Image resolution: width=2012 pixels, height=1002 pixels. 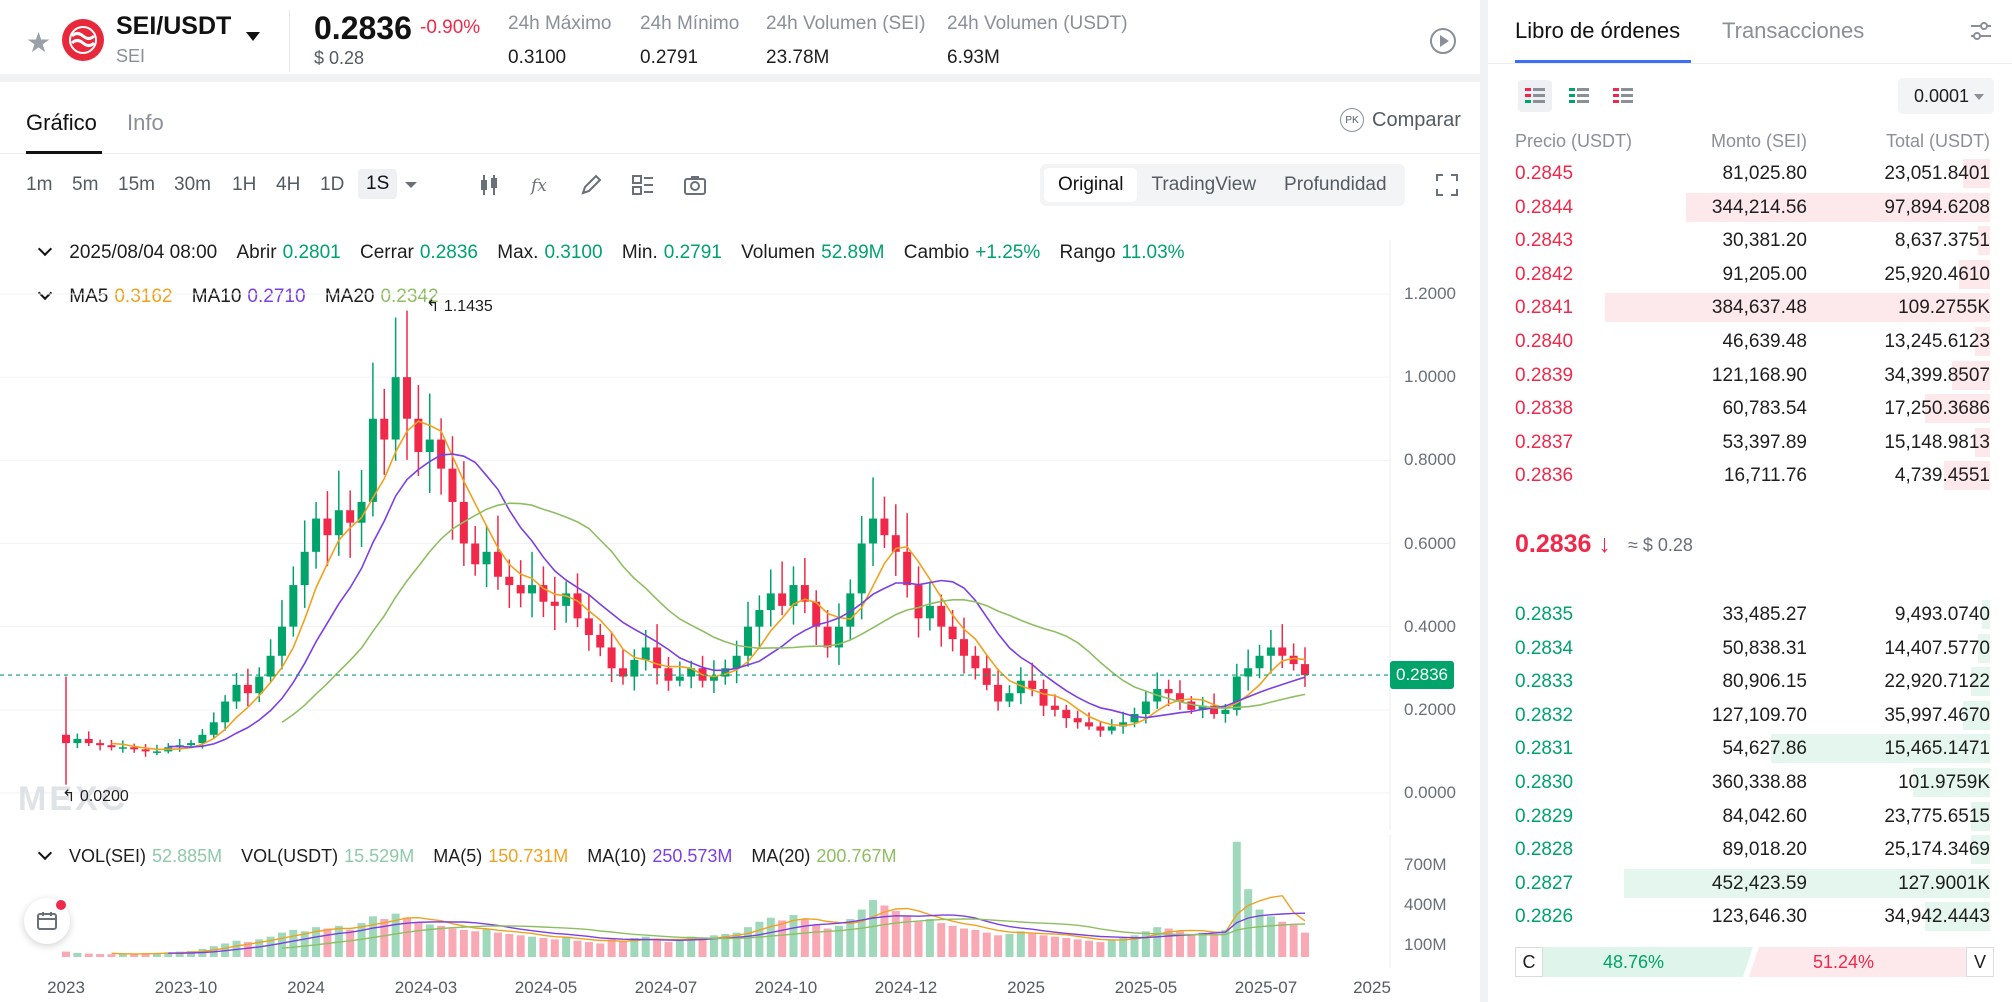 I want to click on interval-15m: 15m, so click(x=136, y=184).